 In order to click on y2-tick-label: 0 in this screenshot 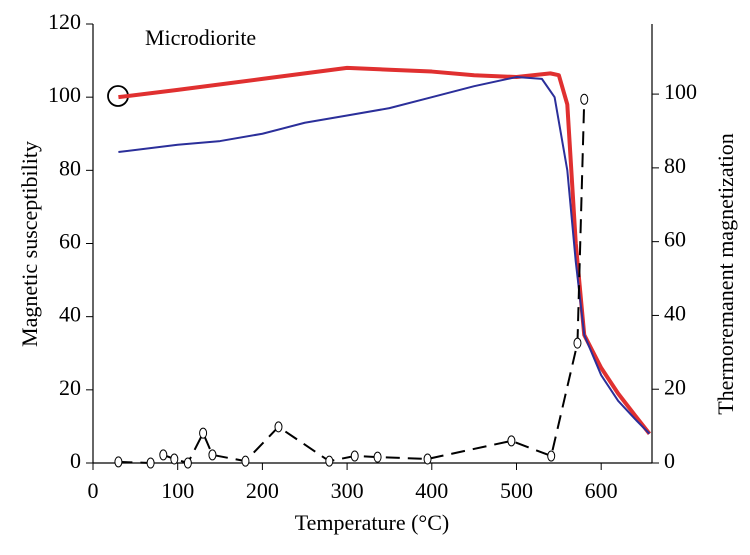, I will do `click(669, 460)`.